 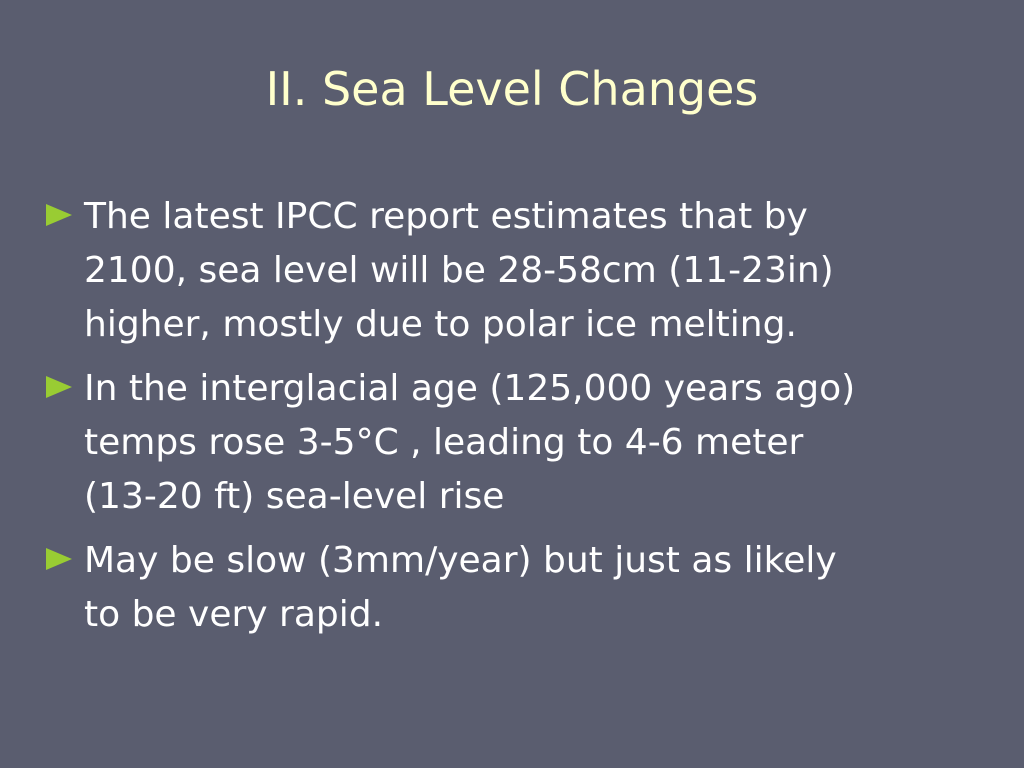 I want to click on bullet-text: higher, mostly due to polar ice melting., so click(x=440, y=324).